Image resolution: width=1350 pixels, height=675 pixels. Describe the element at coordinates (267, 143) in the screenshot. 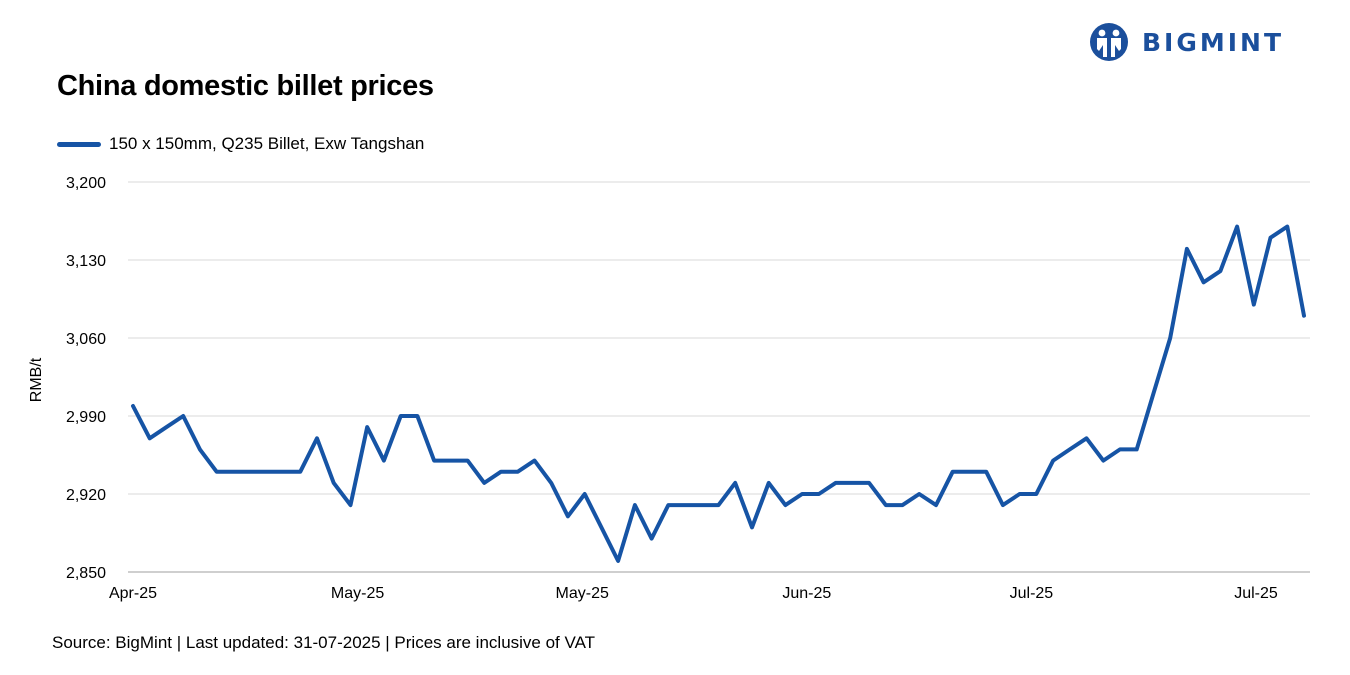

I see `legend-label: 150 x 150mm, Q235 Billet, Exw Tangshan` at that location.